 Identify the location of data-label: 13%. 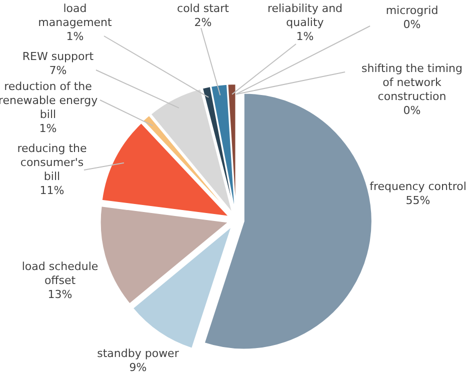
(60, 294).